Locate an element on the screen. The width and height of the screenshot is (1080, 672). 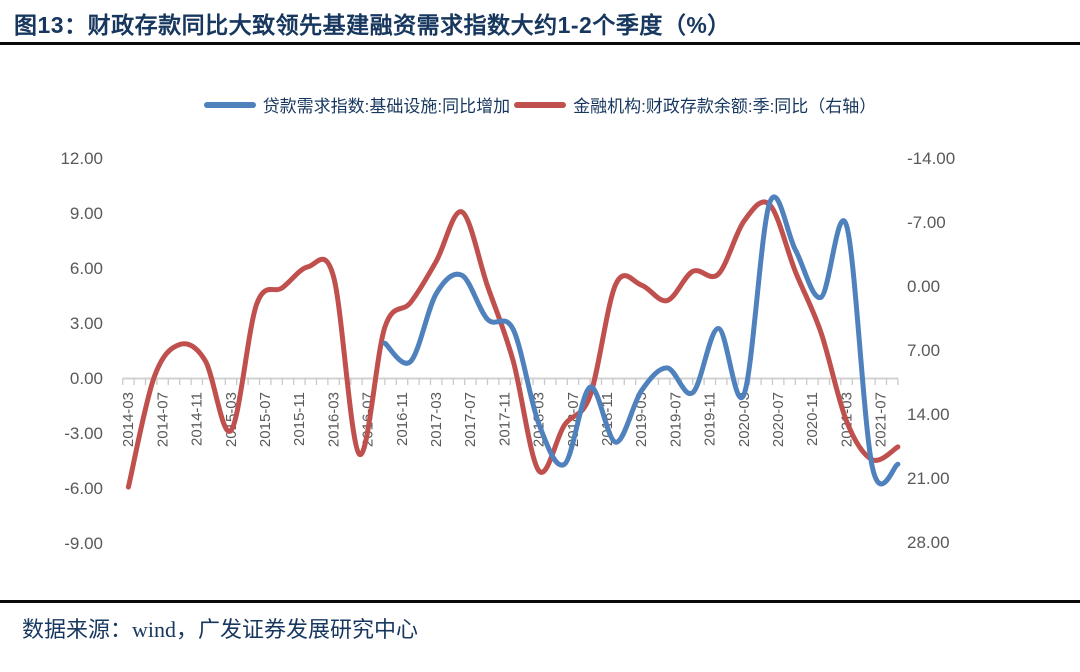
left-axis-tick-label: -6.00 is located at coordinates (83, 488).